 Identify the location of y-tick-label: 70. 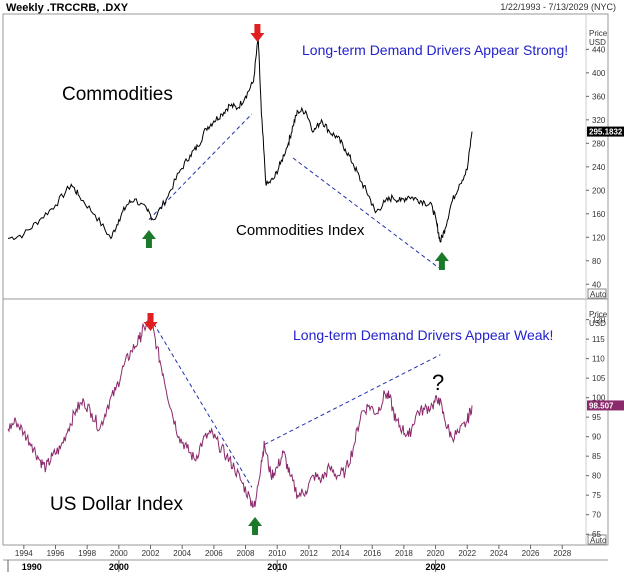
(596, 515).